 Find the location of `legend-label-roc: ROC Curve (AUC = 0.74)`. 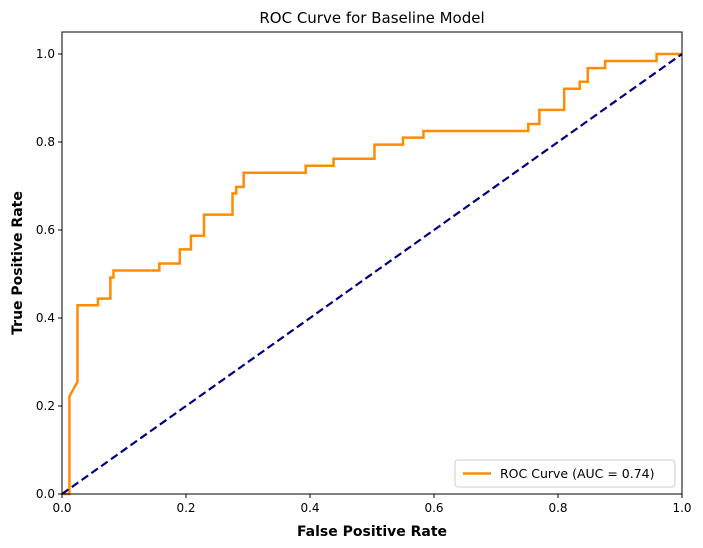

legend-label-roc: ROC Curve (AUC = 0.74) is located at coordinates (577, 473).